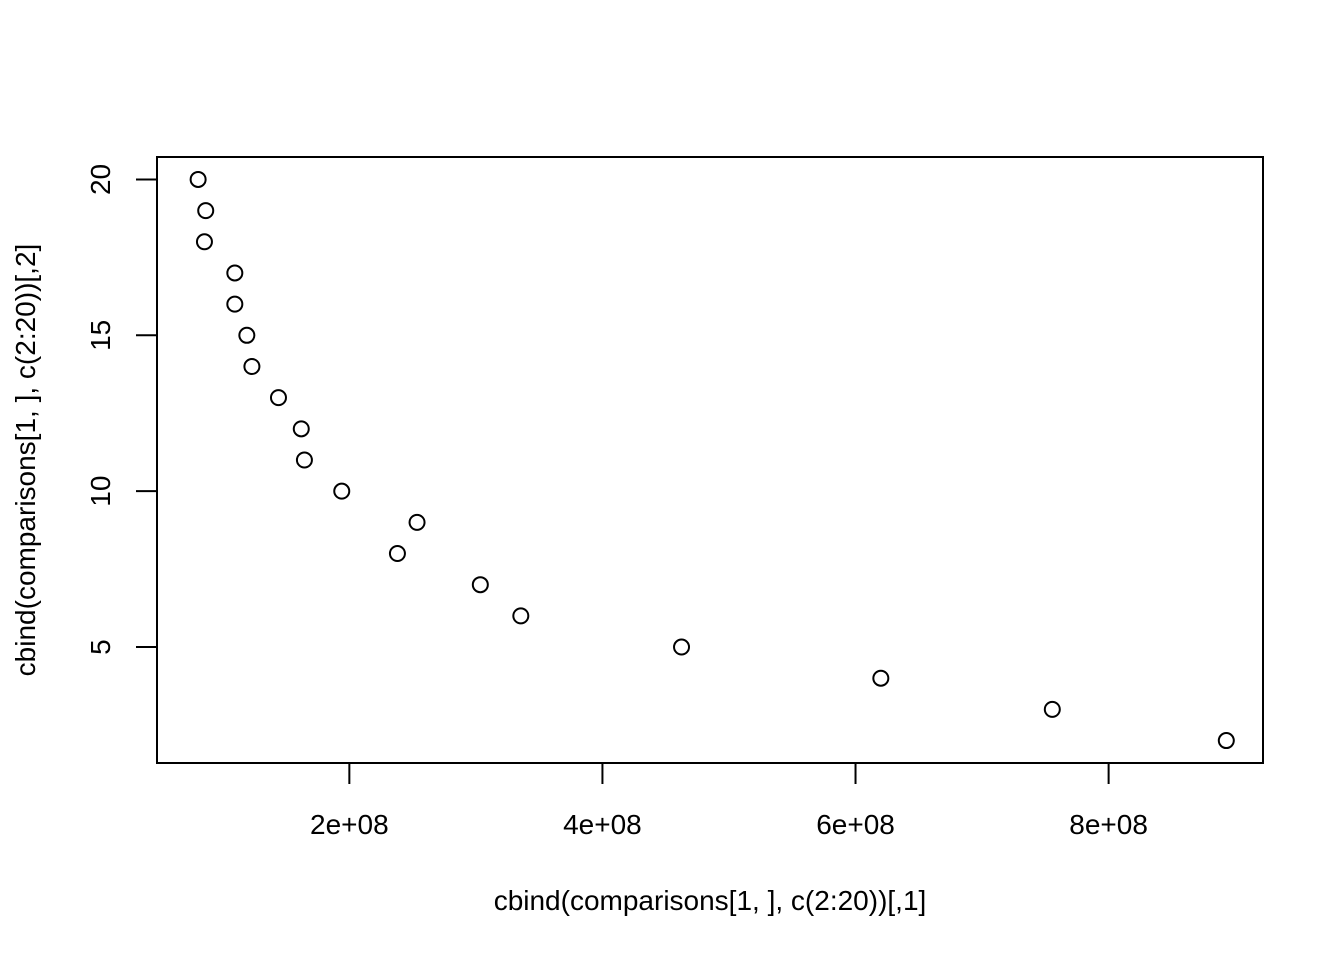 This screenshot has height=960, width=1344. What do you see at coordinates (710, 900) in the screenshot?
I see `x-axis-label: cbind(comparisons[1, ], c(2:20))[,1]` at bounding box center [710, 900].